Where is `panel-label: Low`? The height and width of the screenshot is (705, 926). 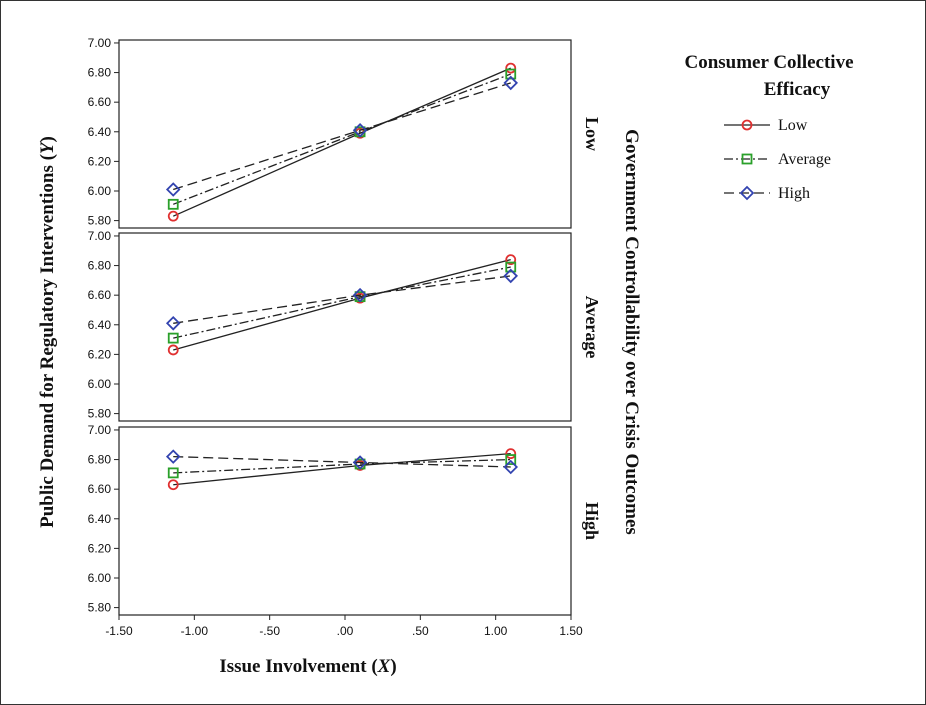
panel-label: Low is located at coordinates (592, 134).